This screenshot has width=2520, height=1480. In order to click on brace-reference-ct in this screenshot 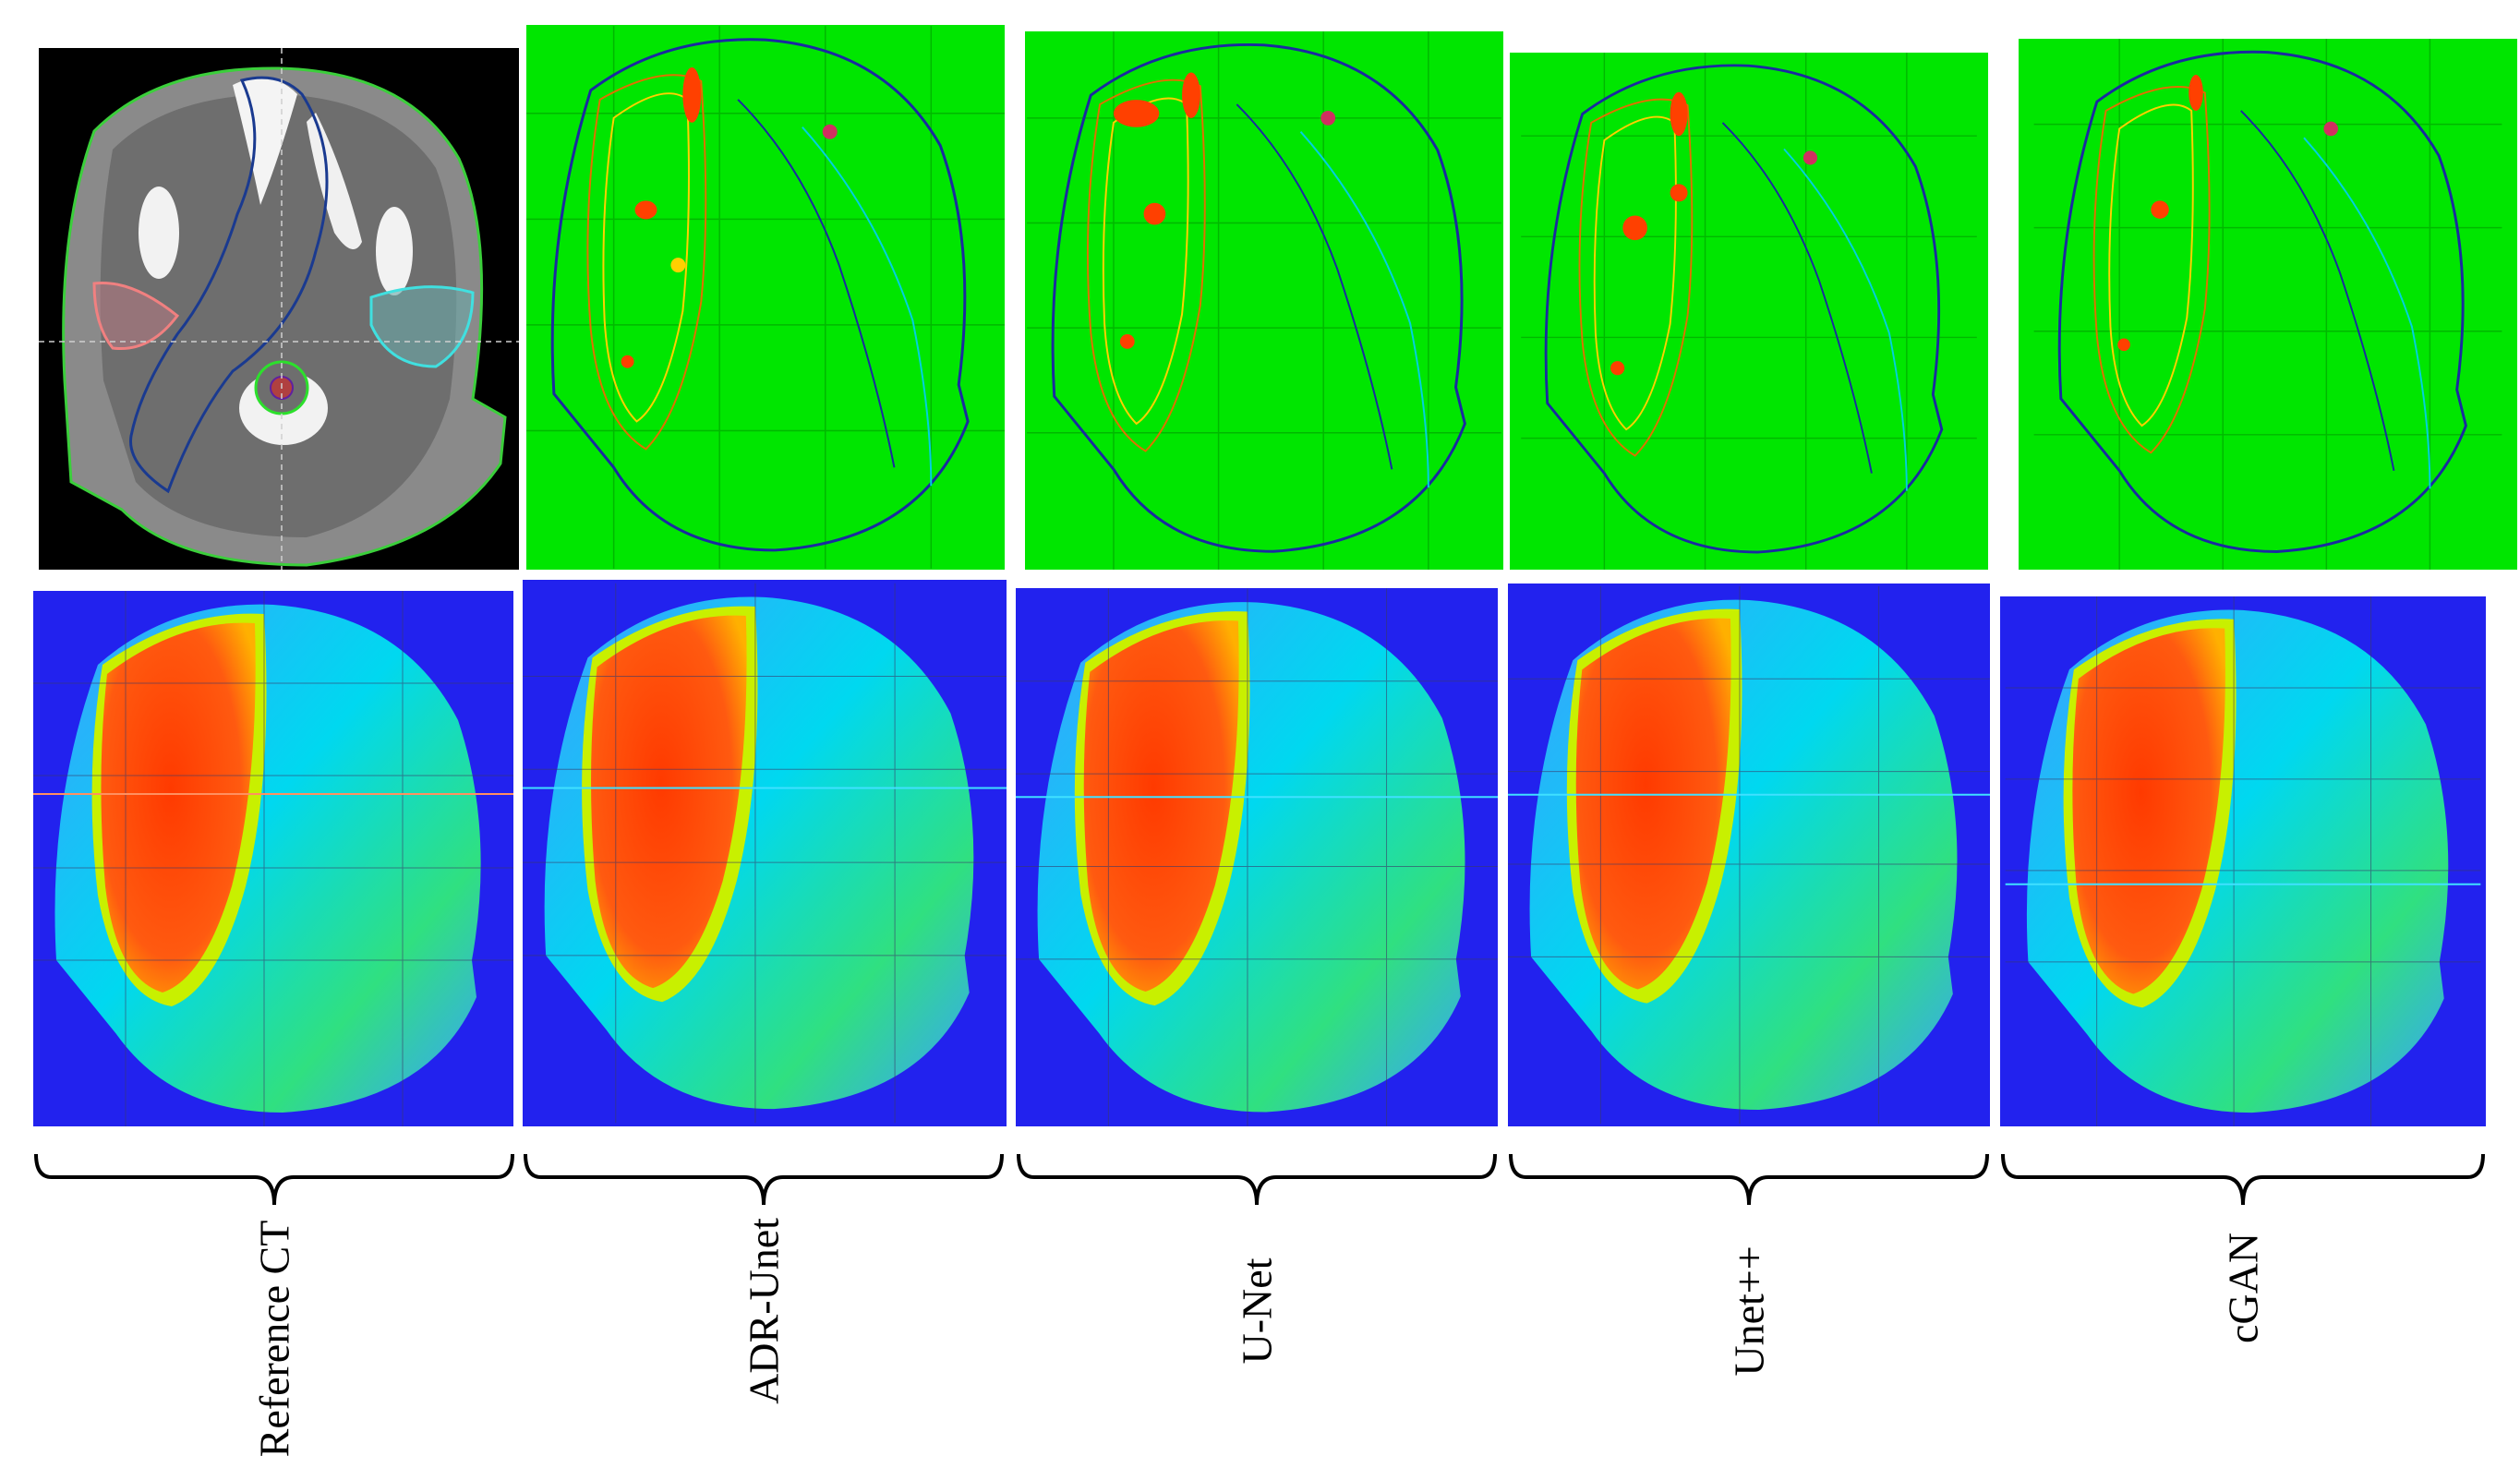, I will do `click(274, 1179)`.